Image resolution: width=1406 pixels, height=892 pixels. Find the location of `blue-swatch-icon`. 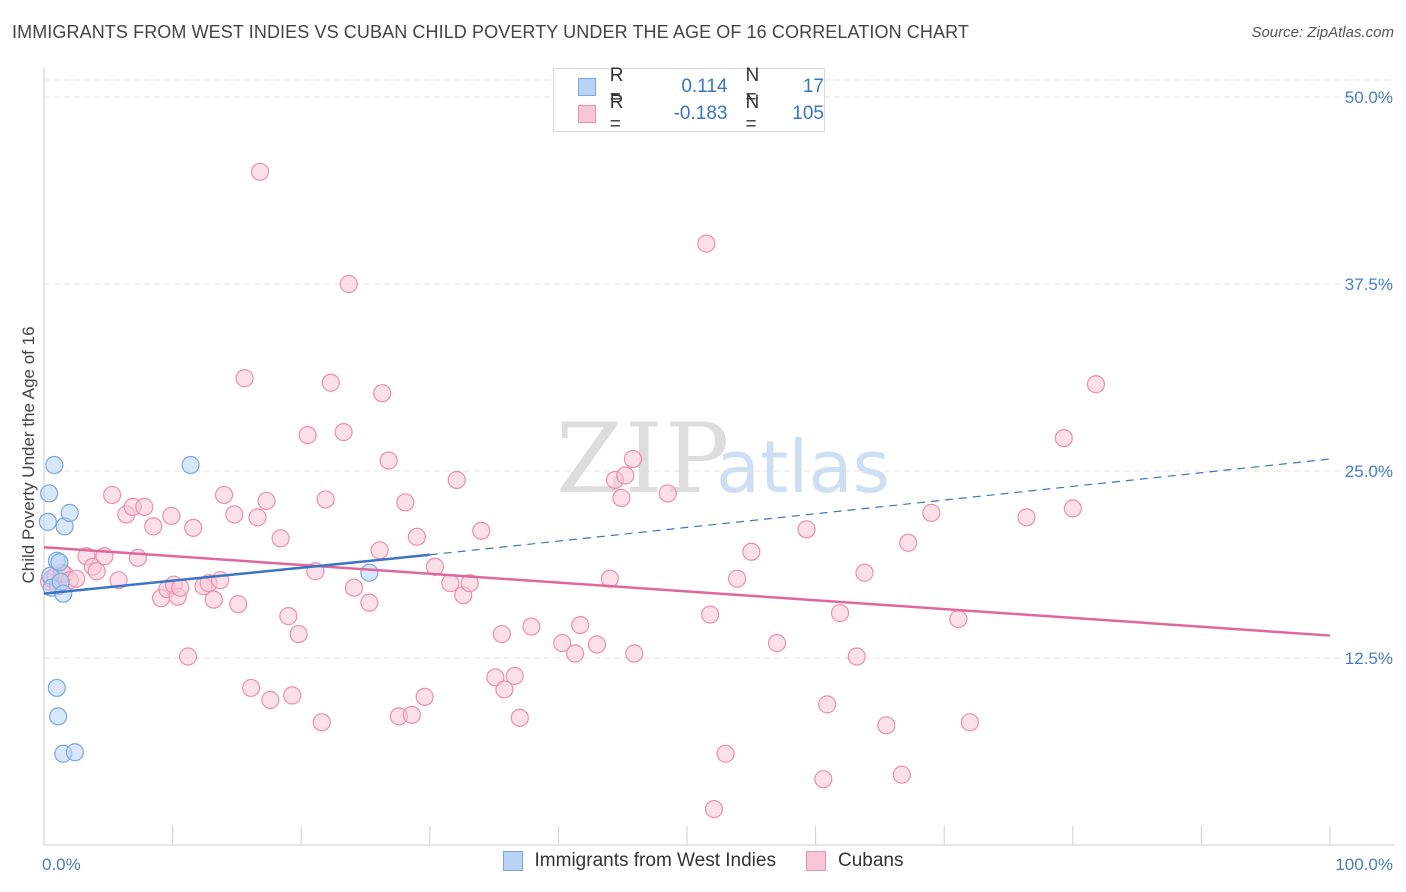

blue-swatch-icon is located at coordinates (587, 87).